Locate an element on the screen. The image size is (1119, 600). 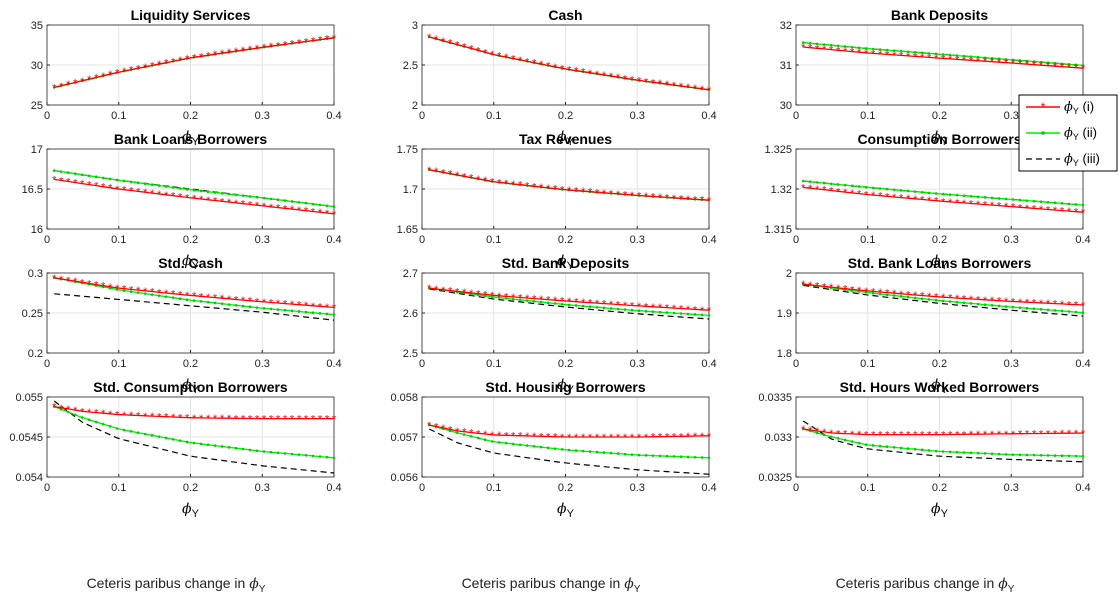
y-tick-label: 3 is located at coordinates (415, 26).